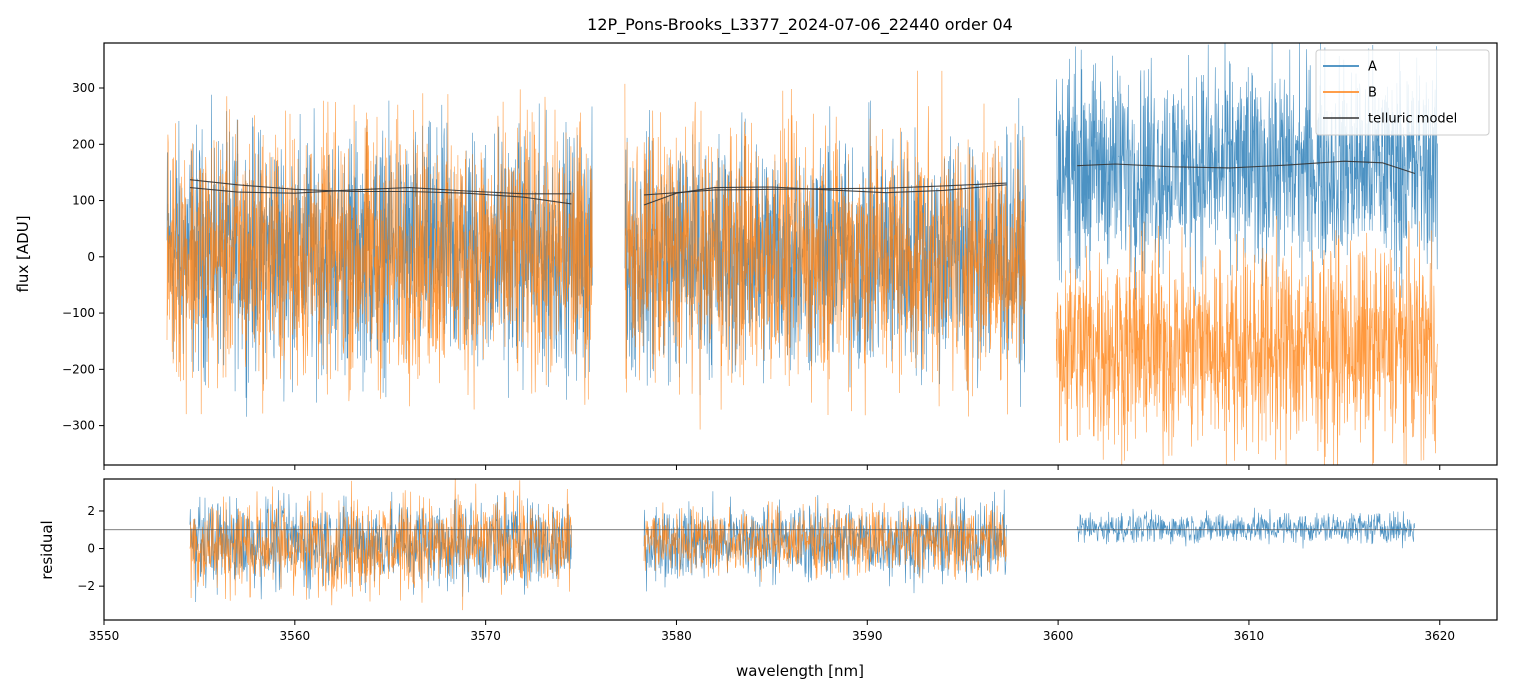 Image resolution: width=1513 pixels, height=696 pixels. What do you see at coordinates (1439, 636) in the screenshot?
I see `x-tick-label-7: 3620` at bounding box center [1439, 636].